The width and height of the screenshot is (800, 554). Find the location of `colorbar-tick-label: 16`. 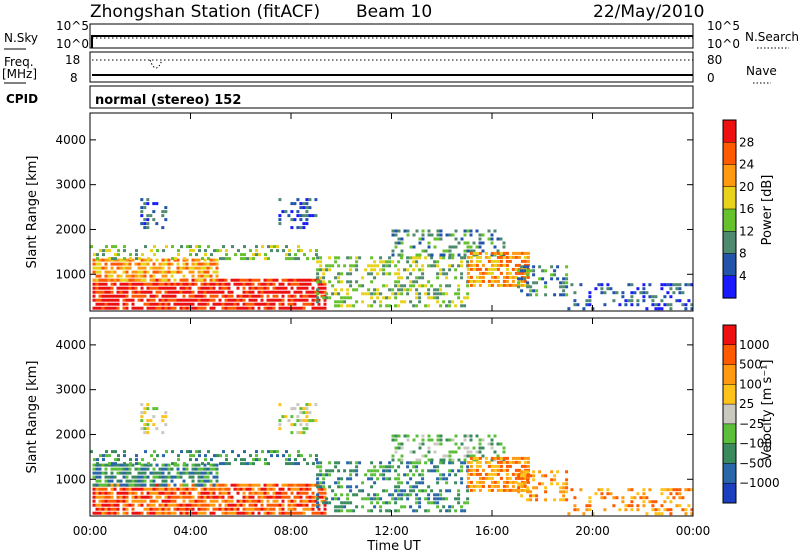

colorbar-tick-label: 16 is located at coordinates (746, 209).